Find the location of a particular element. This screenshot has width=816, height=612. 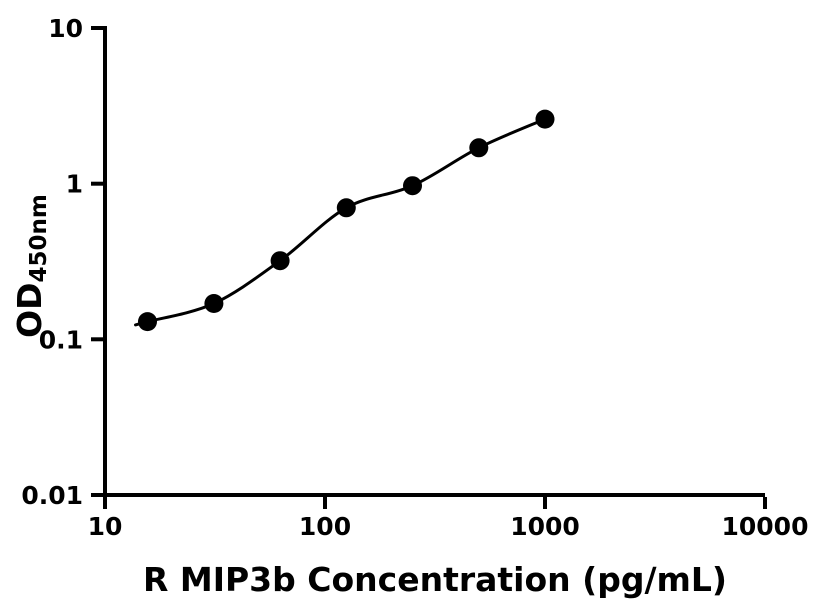

x-tick-label: 10000 is located at coordinates (765, 526).